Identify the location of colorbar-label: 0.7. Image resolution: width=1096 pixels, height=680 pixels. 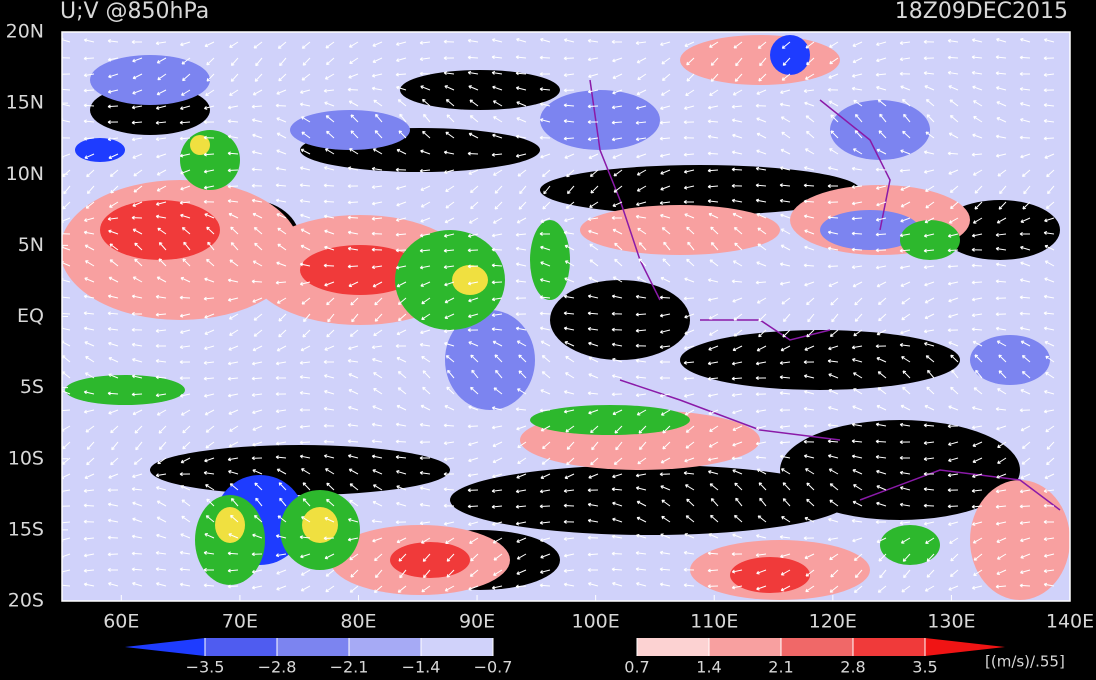
(636, 667).